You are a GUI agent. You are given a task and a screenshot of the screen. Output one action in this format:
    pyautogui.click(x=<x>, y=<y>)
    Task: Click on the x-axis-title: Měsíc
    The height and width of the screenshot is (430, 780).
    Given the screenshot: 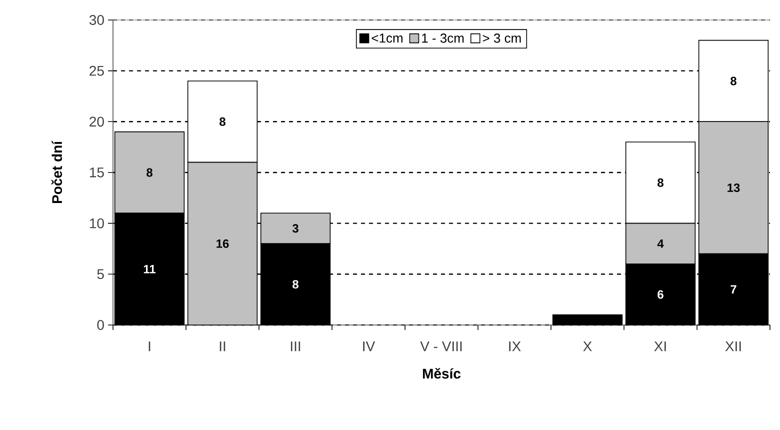 What is the action you would take?
    pyautogui.click(x=441, y=373)
    